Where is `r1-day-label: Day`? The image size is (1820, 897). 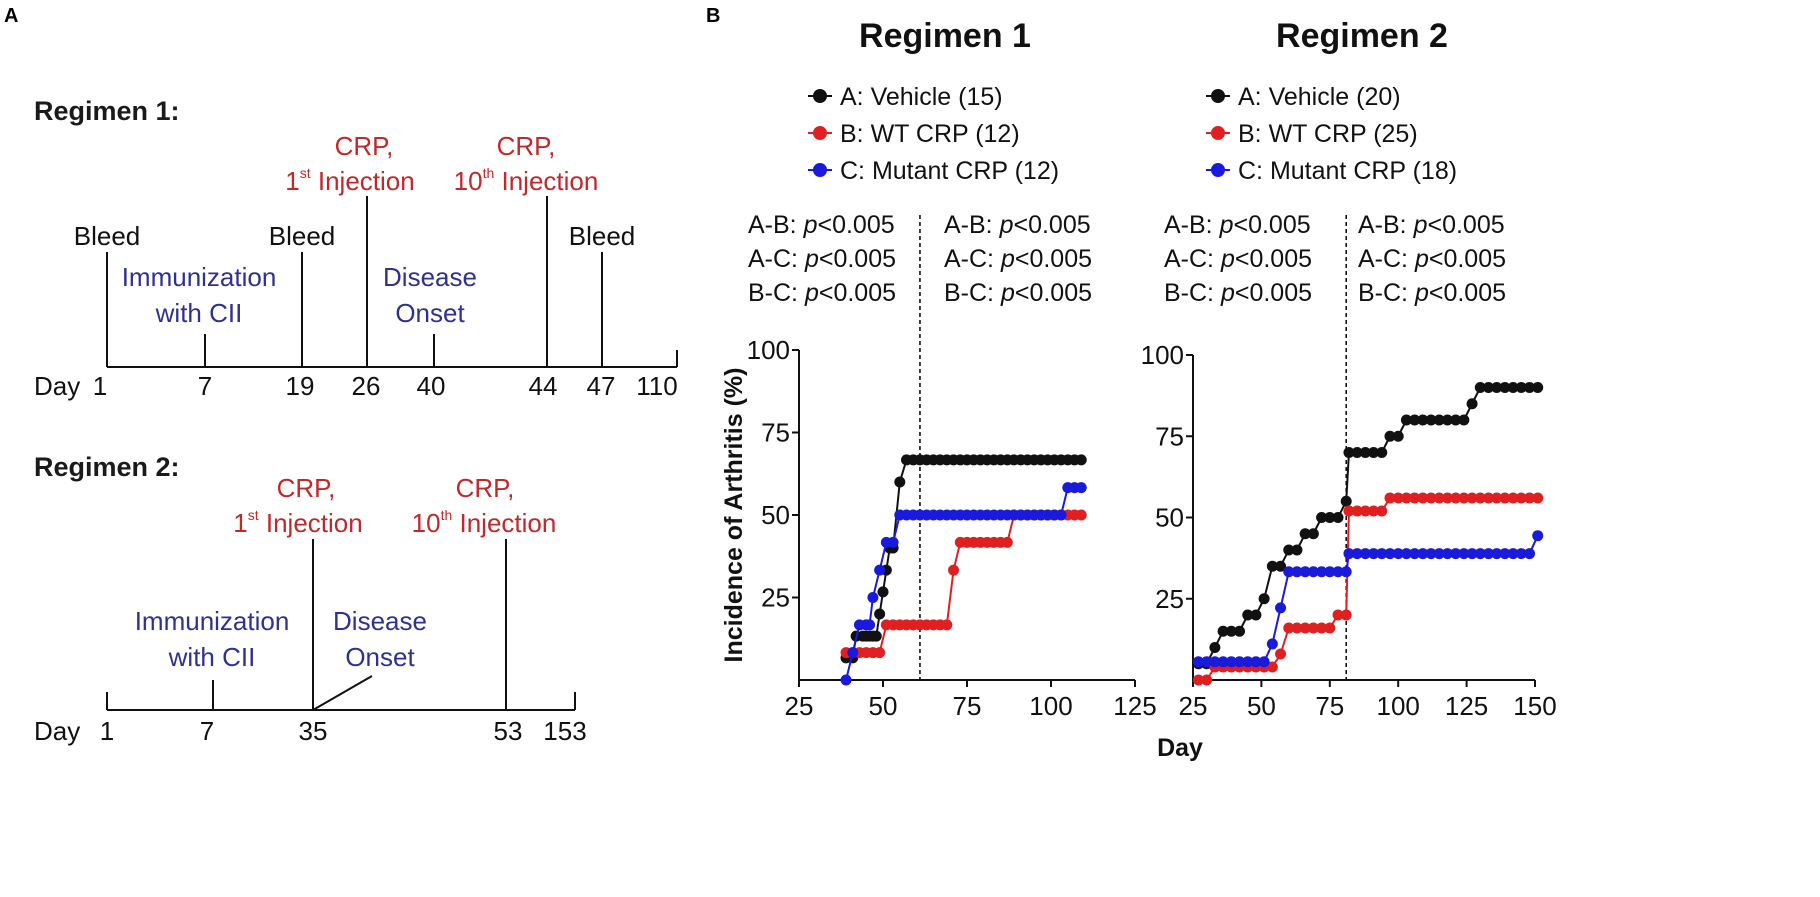 r1-day-label: Day is located at coordinates (57, 386).